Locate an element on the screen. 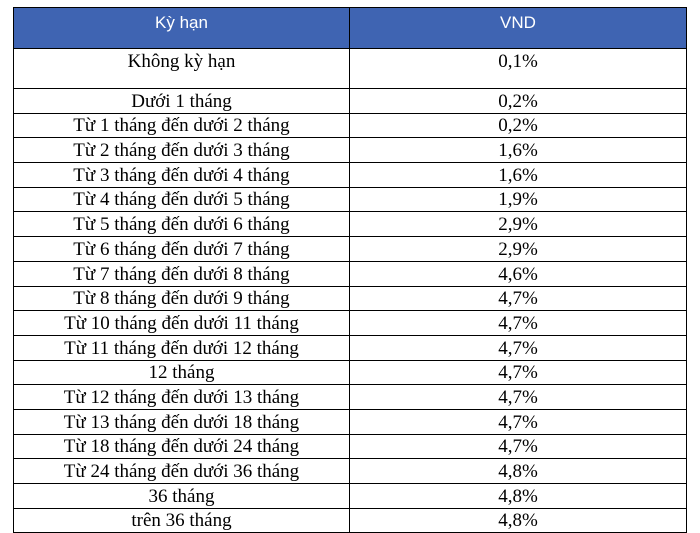 The width and height of the screenshot is (700, 533). table-row: 36 tháng 4,8% is located at coordinates (350, 496).